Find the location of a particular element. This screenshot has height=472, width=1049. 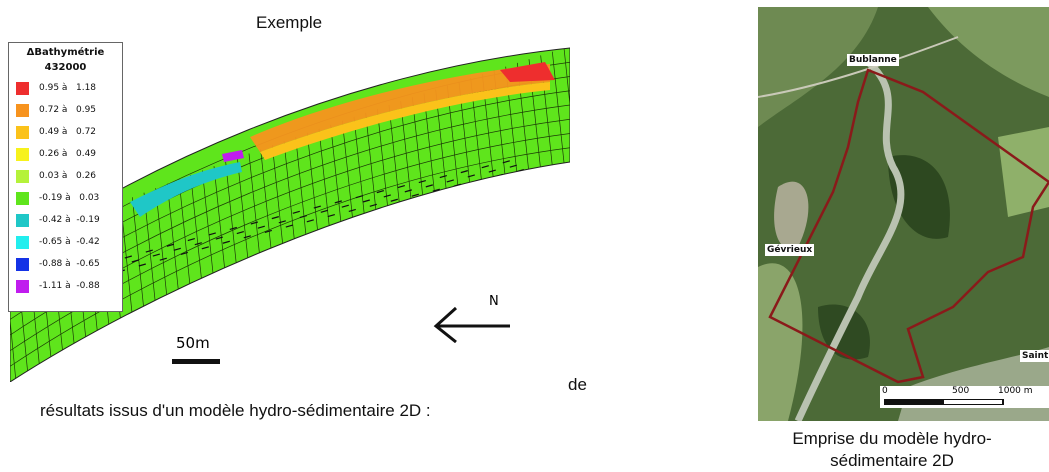

river-channel is located at coordinates (849, 240).